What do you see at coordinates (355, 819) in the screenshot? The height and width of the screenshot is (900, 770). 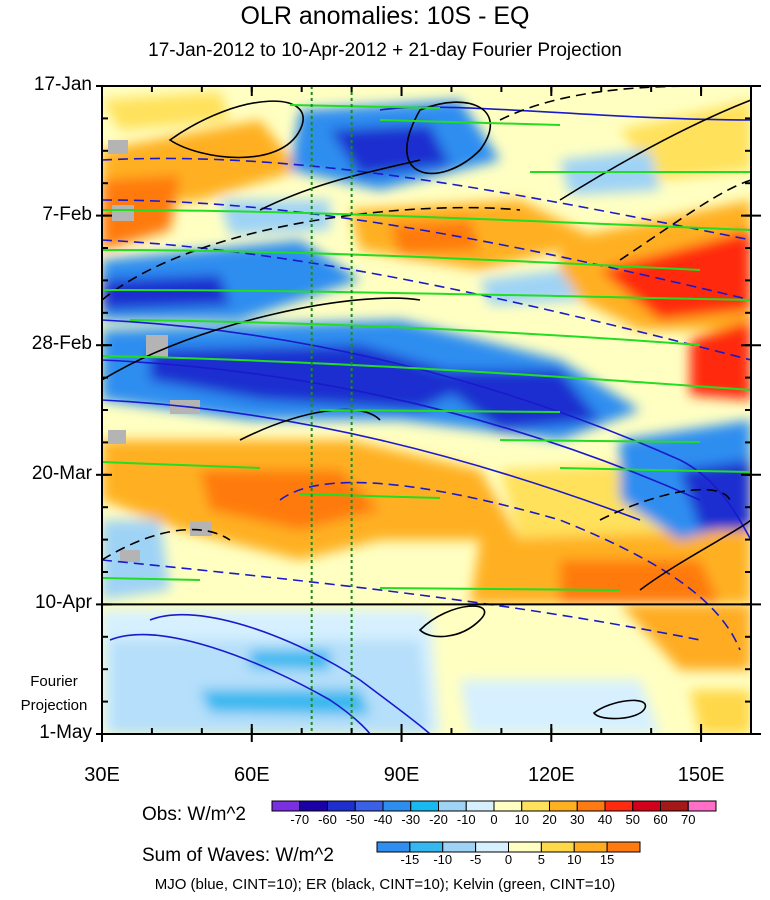 I see `colorbar-level-label: -50` at bounding box center [355, 819].